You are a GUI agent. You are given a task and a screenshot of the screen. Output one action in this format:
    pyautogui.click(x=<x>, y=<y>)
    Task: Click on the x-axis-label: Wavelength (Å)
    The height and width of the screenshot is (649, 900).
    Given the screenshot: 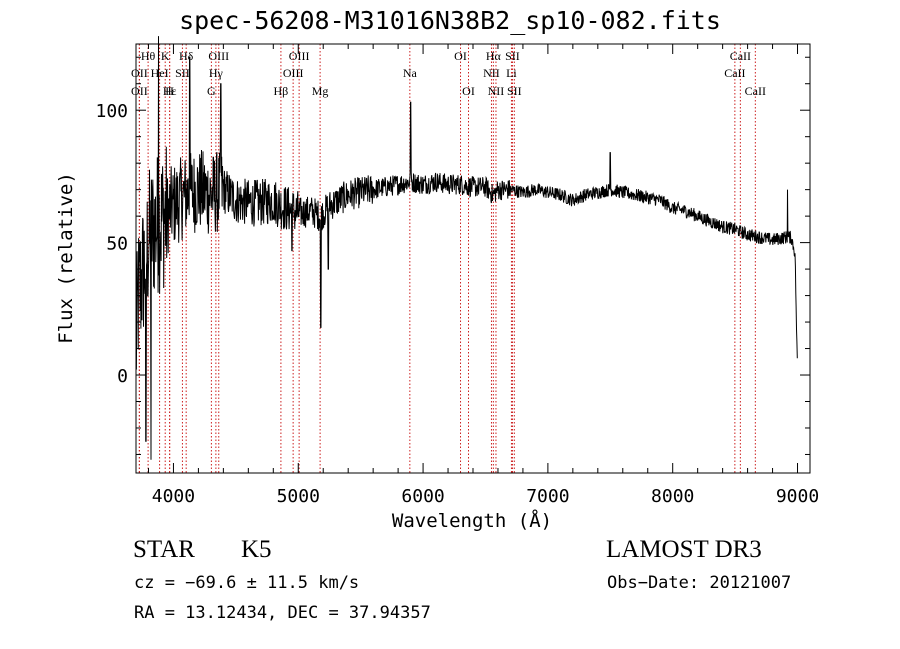 What is the action you would take?
    pyautogui.click(x=472, y=521)
    